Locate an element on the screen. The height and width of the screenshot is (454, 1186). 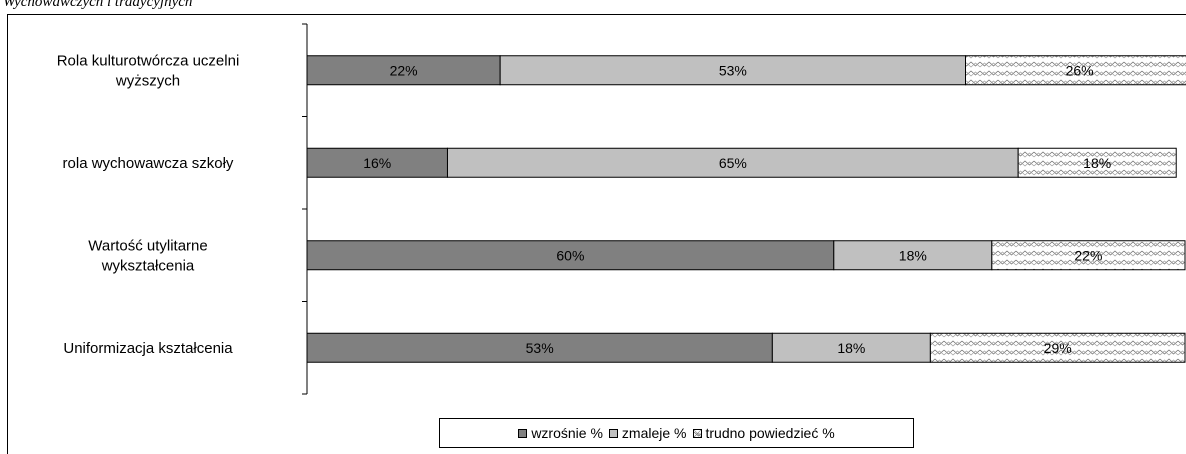
legend-item-hard-to-say: trudno powiedzieć % is located at coordinates (764, 433).